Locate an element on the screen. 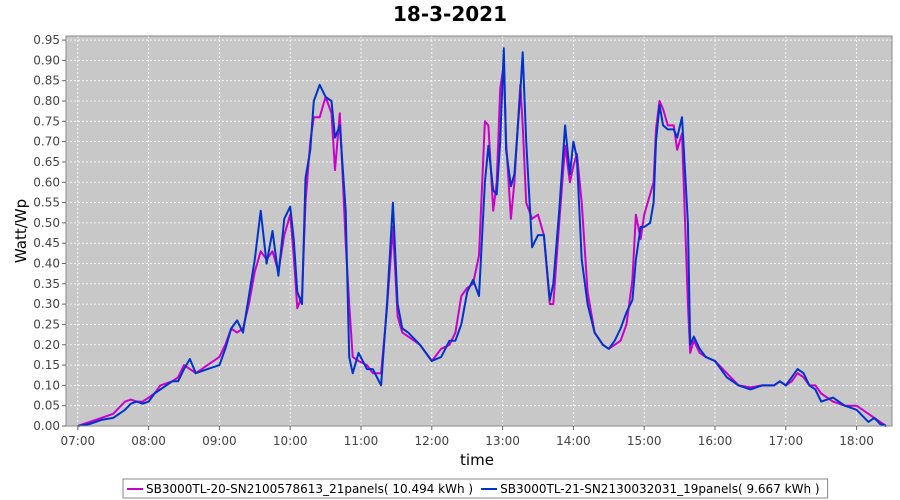 The width and height of the screenshot is (900, 500). legend-box is located at coordinates (475, 488).